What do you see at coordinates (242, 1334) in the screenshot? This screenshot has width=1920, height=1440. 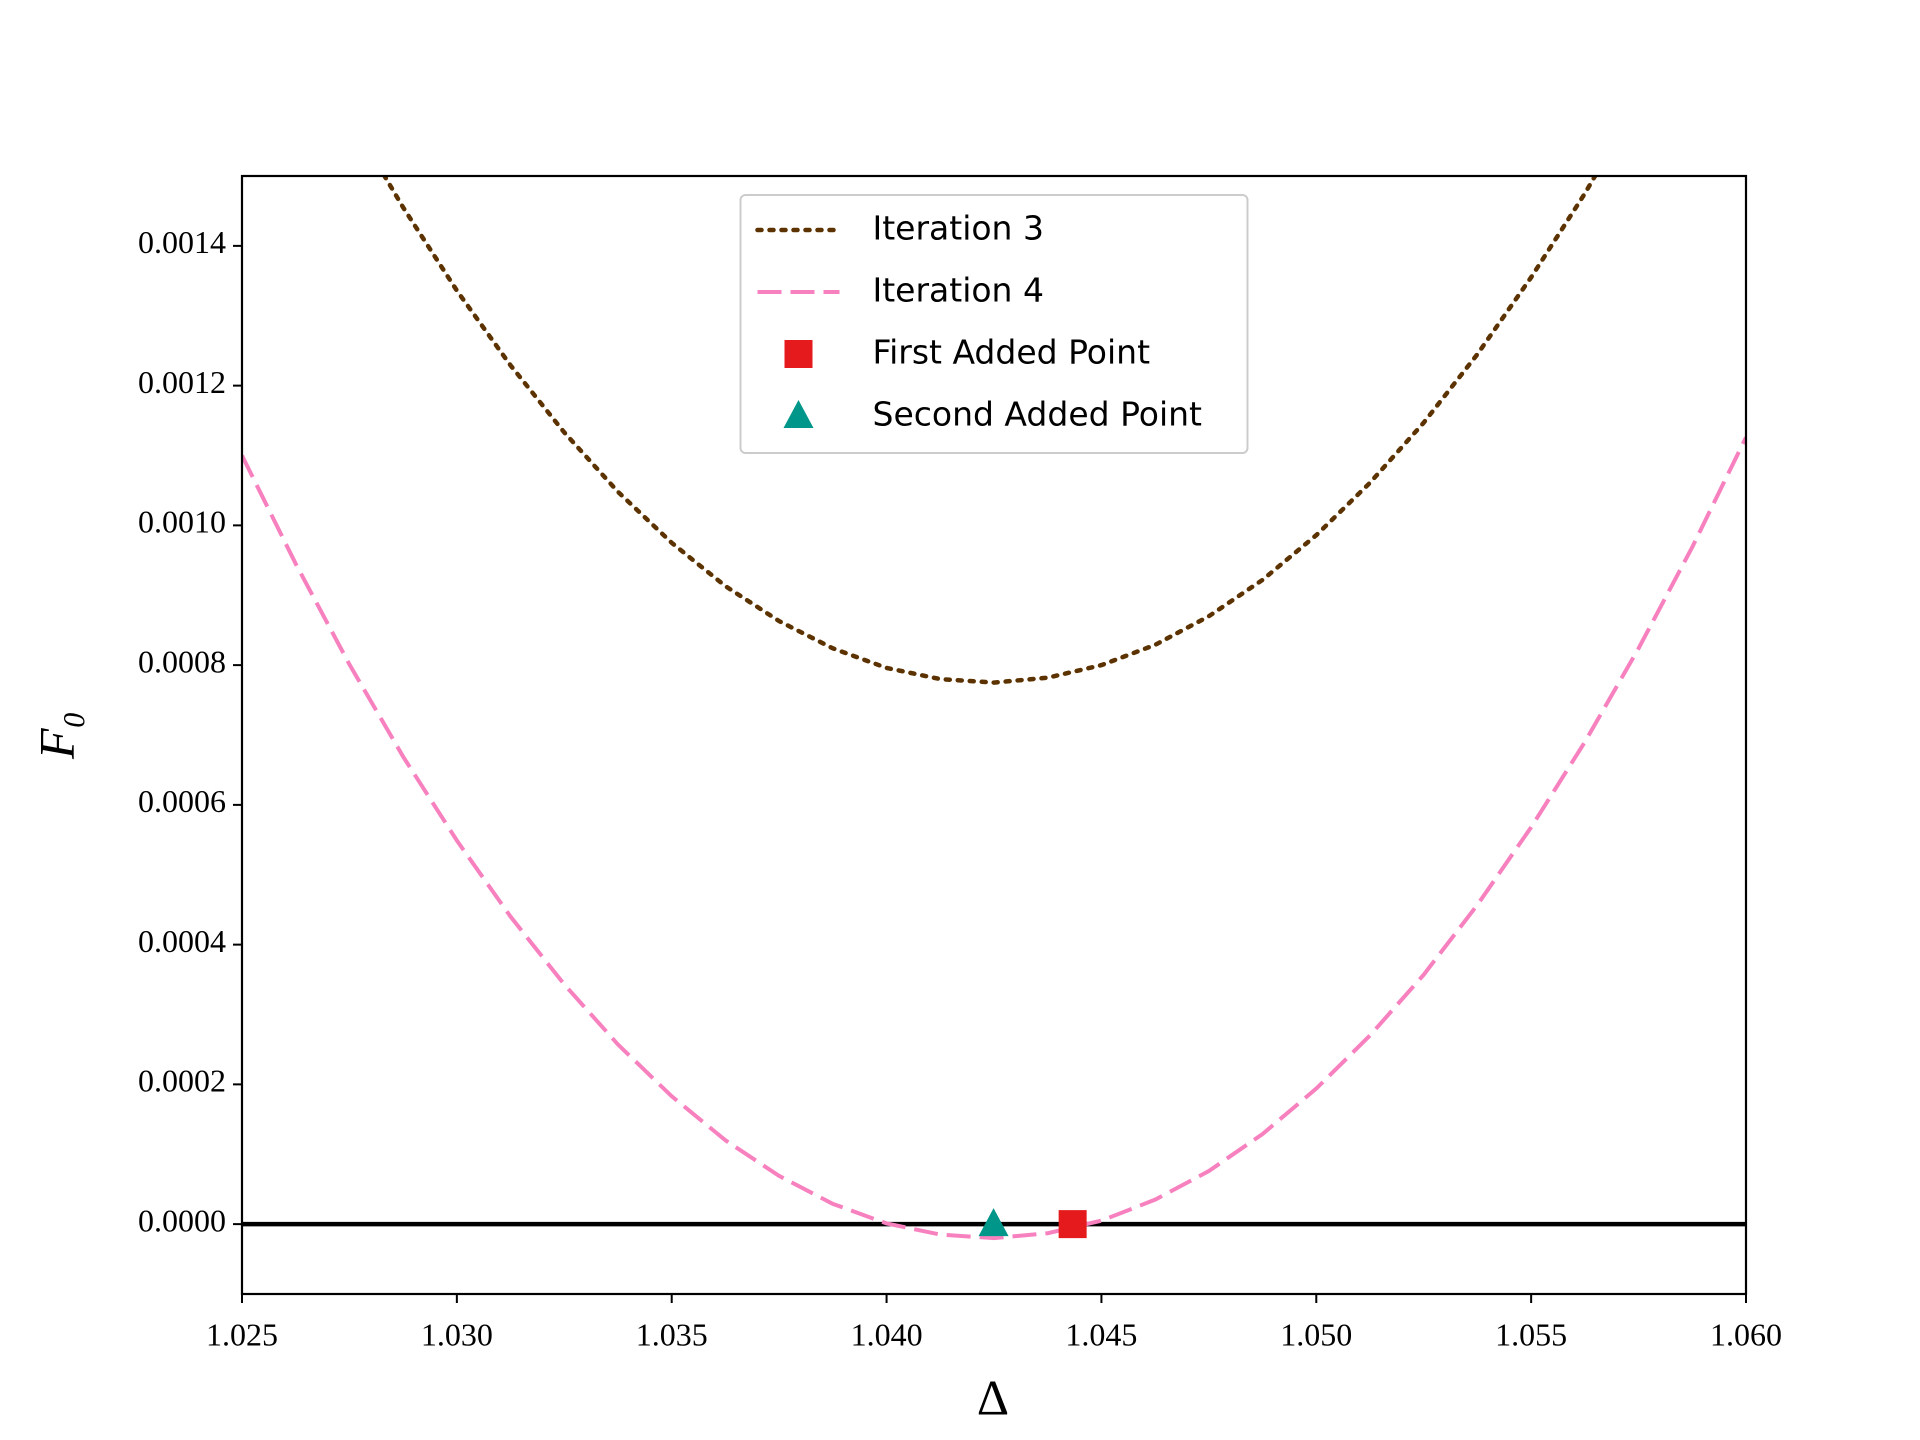 I see `x-tick-label: 1.025` at bounding box center [242, 1334].